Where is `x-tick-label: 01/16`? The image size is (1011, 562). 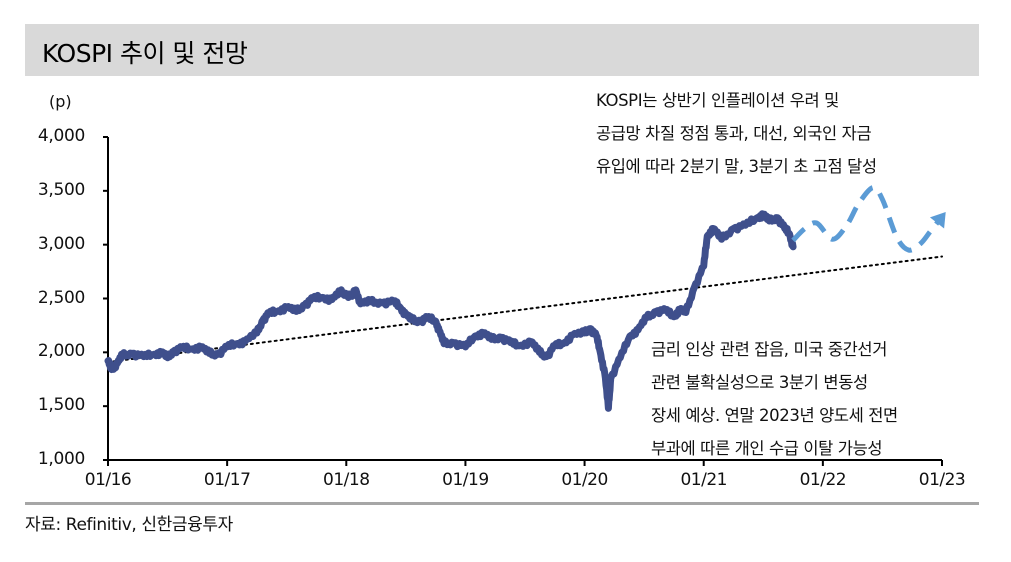
x-tick-label: 01/16 is located at coordinates (108, 480).